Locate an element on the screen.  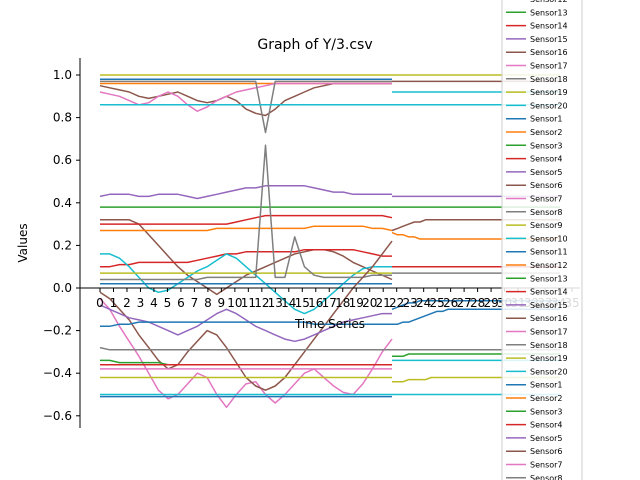
x-tick-label: 18 is located at coordinates (342, 303).